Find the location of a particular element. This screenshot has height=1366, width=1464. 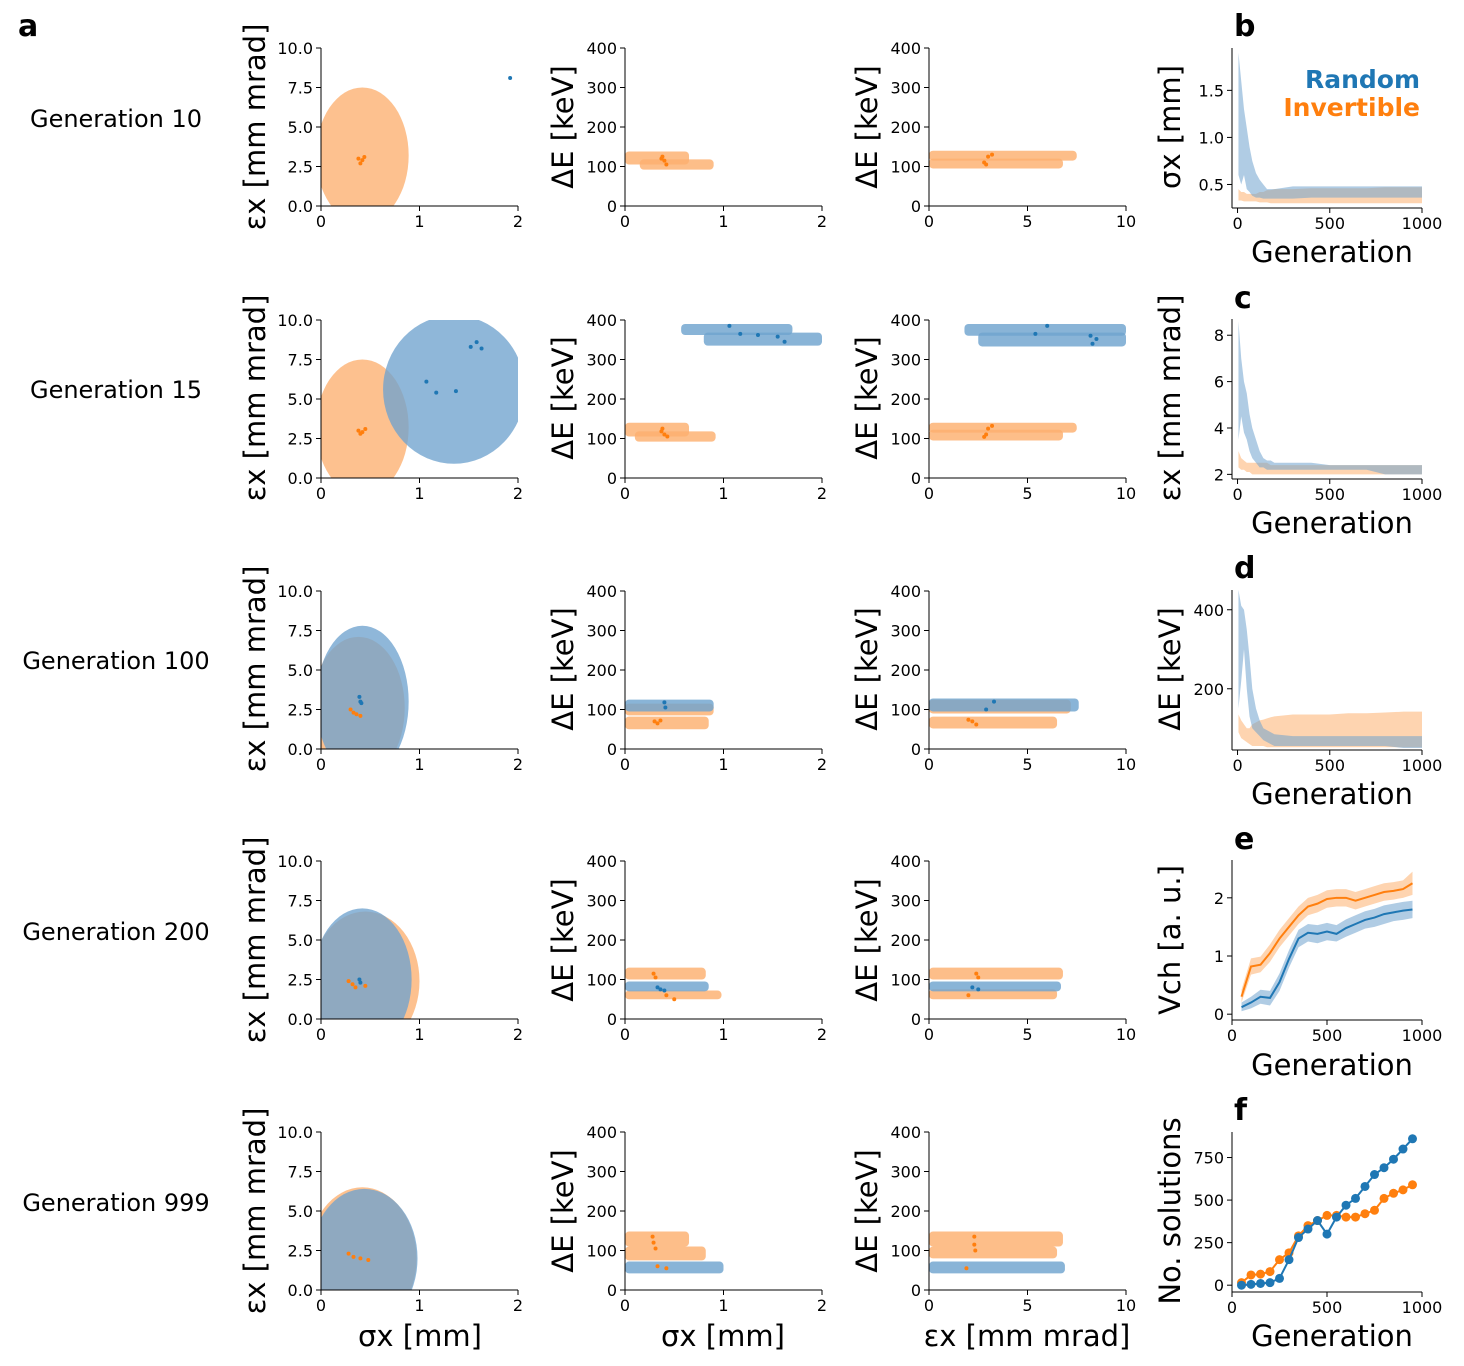

row-label-gen-10: Generation 10 is located at coordinates (116, 119).